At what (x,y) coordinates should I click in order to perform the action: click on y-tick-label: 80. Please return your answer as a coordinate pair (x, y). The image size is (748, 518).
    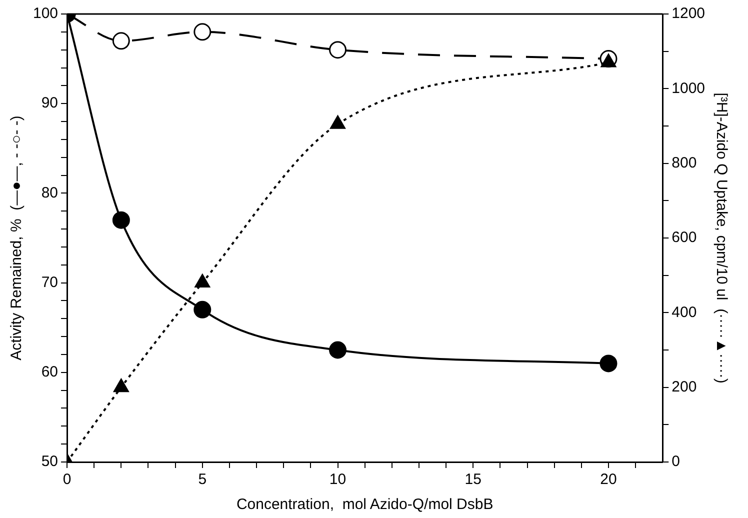
    Looking at the image, I should click on (49, 193).